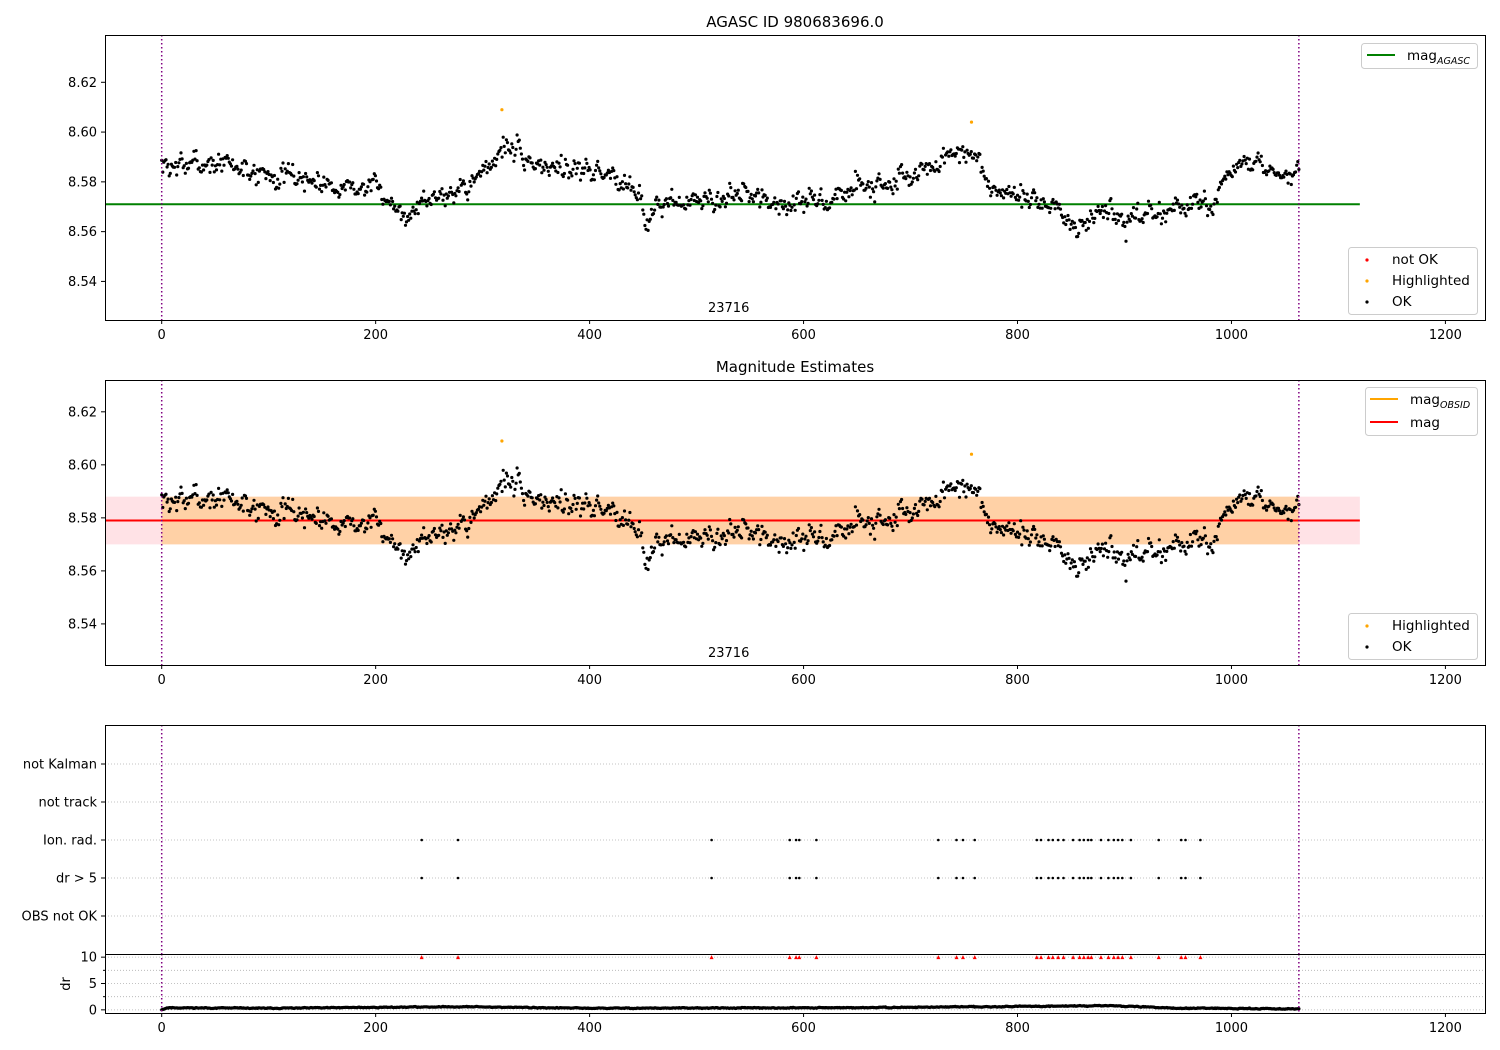 The width and height of the screenshot is (1500, 1050). I want to click on legend-marker-not-ok, so click(1367, 260).